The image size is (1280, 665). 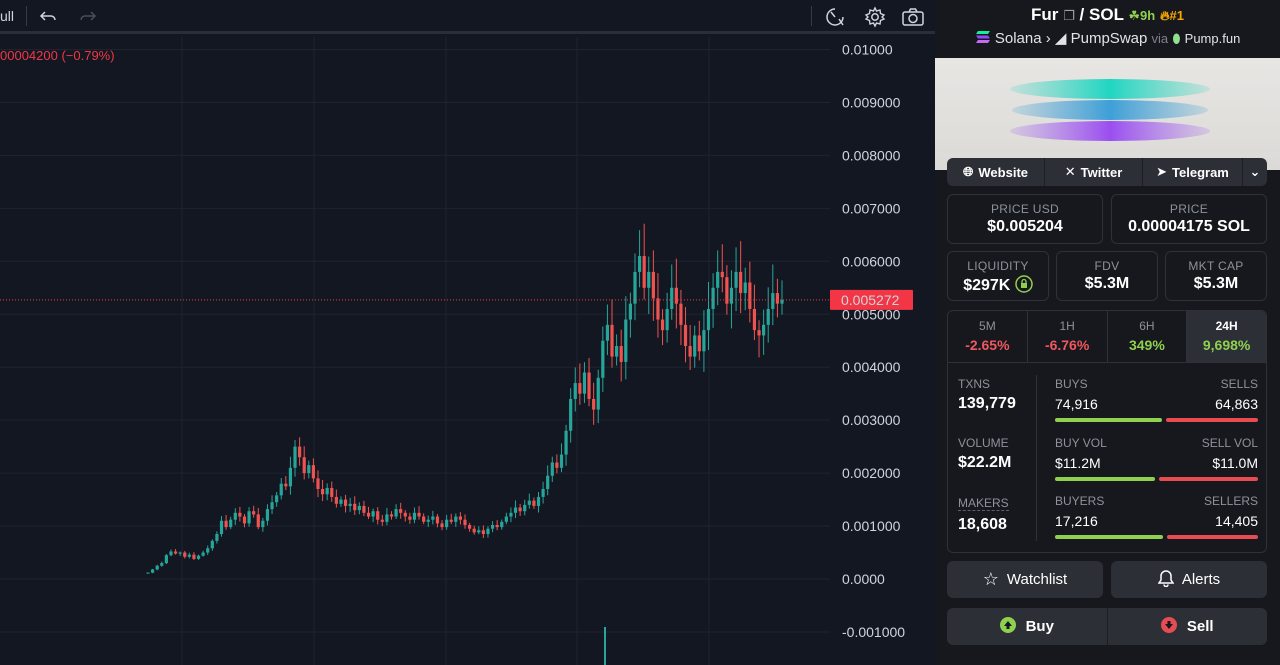 I want to click on twitter-label: Twitter, so click(x=1101, y=172).